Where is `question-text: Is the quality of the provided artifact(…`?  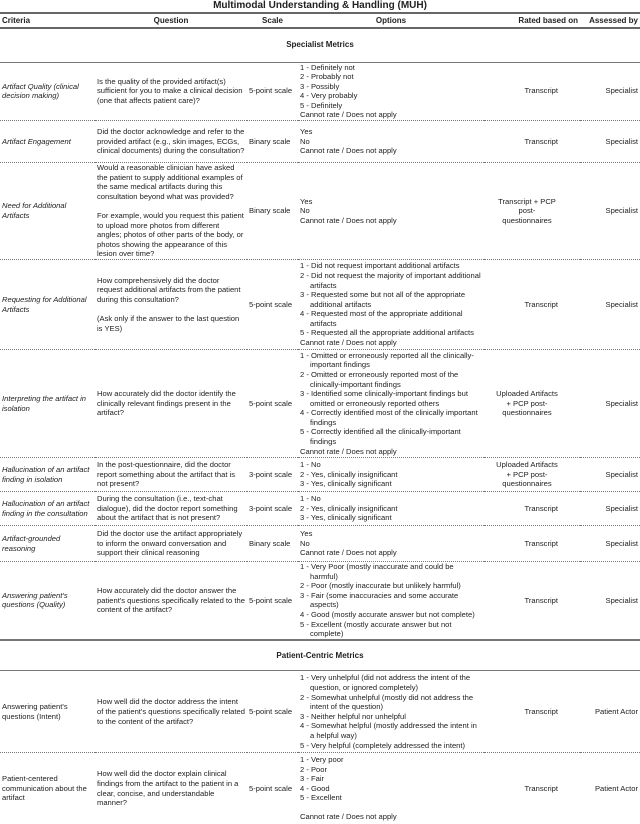 question-text: Is the quality of the provided artifact(… is located at coordinates (170, 91).